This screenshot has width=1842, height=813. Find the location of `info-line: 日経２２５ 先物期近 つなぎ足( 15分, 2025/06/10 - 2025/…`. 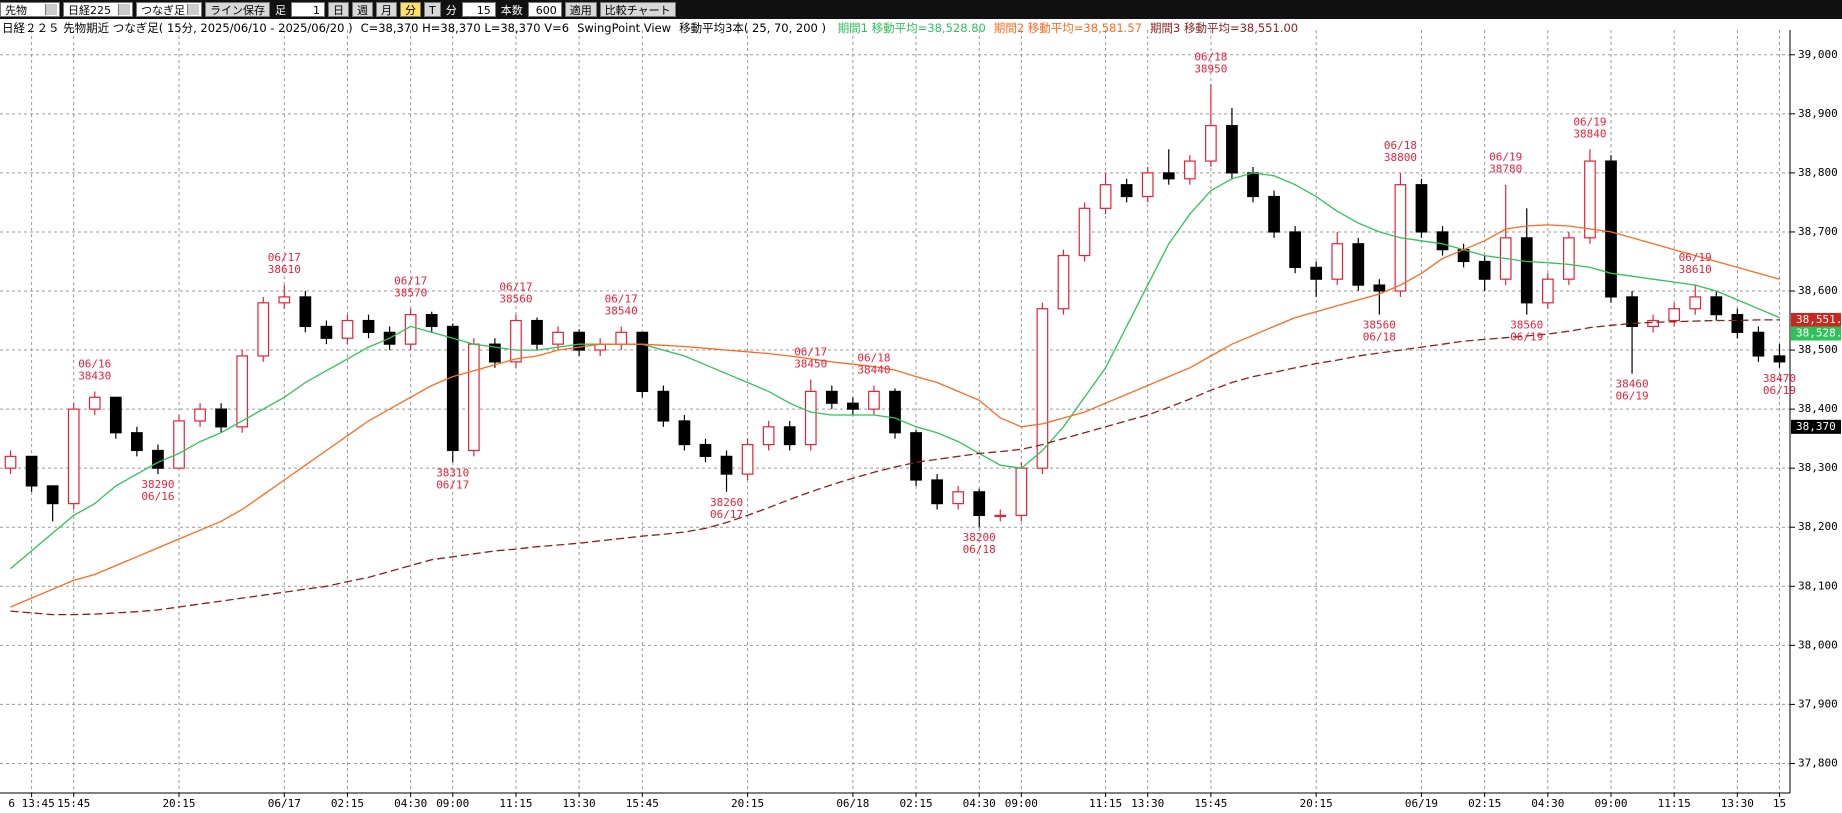

info-line: 日経２２５ 先物期近 つなぎ足( 15分, 2025/06/10 - 2025/… is located at coordinates (654, 27).